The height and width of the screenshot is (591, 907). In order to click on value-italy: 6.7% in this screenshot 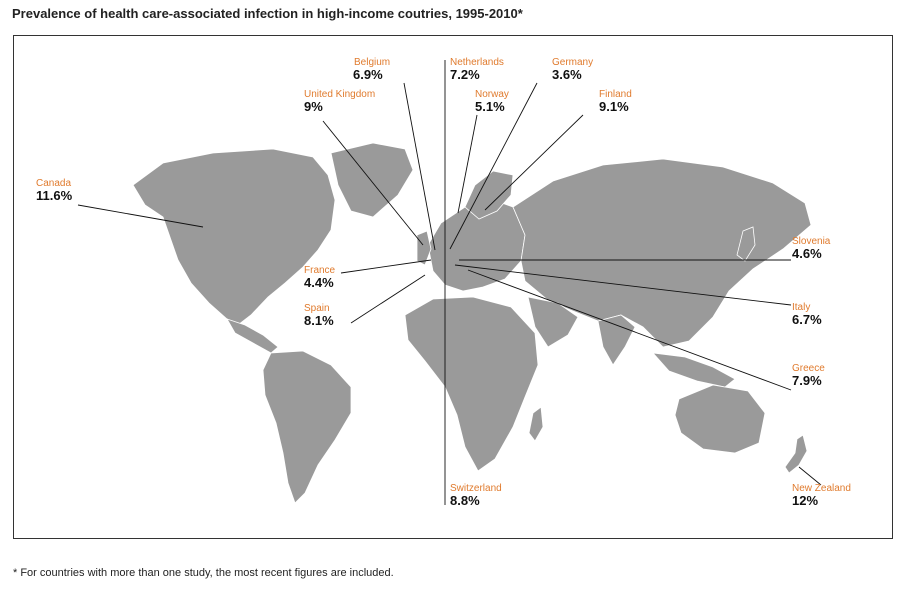, I will do `click(807, 319)`.